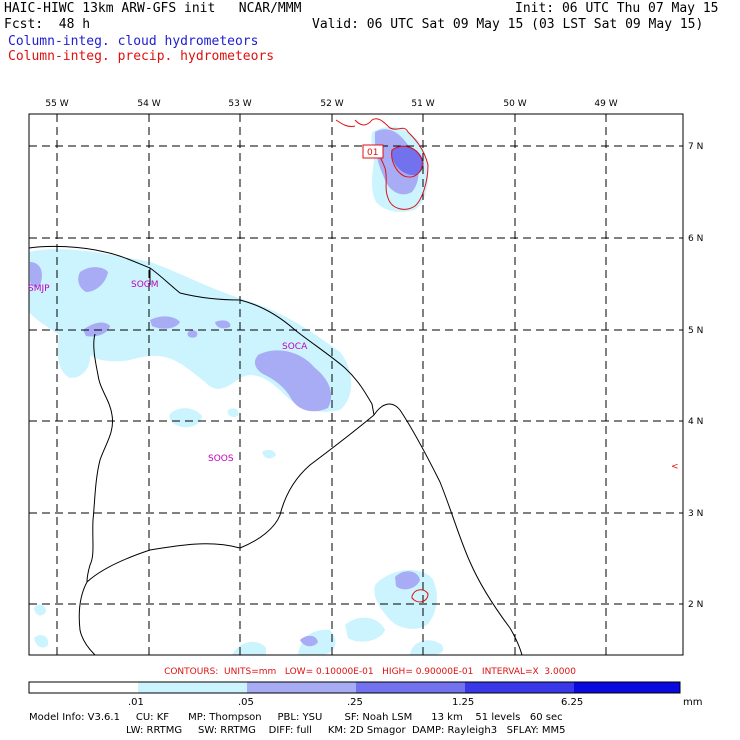  I want to click on lat-label: 5 N, so click(695, 331).